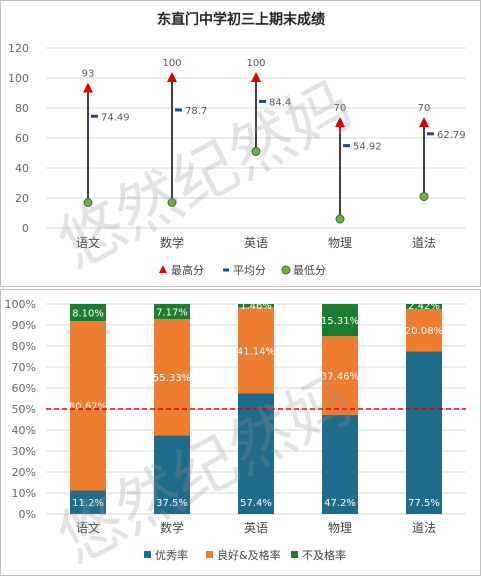 Image resolution: width=481 pixels, height=581 pixels. What do you see at coordinates (196, 111) in the screenshot?
I see `avg-value-label: 78.7` at bounding box center [196, 111].